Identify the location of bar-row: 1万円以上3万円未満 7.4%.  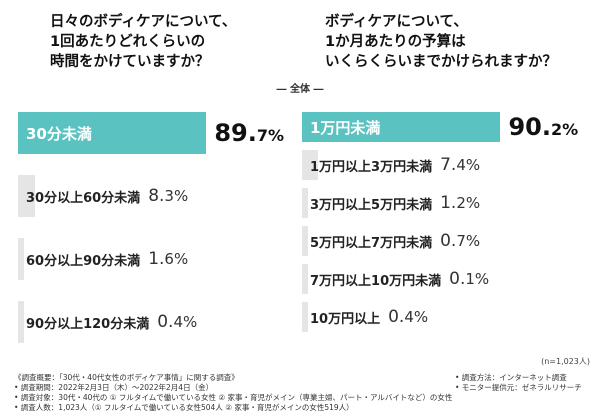
(412, 165).